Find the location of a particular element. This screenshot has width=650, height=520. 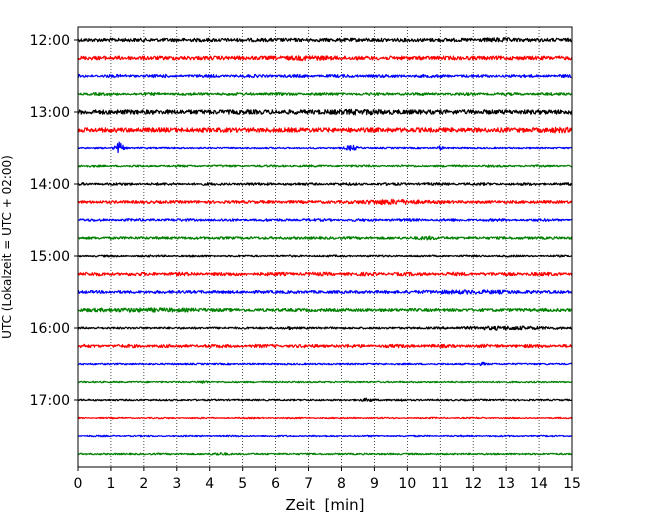

x-tick-label: 15 is located at coordinates (572, 484).